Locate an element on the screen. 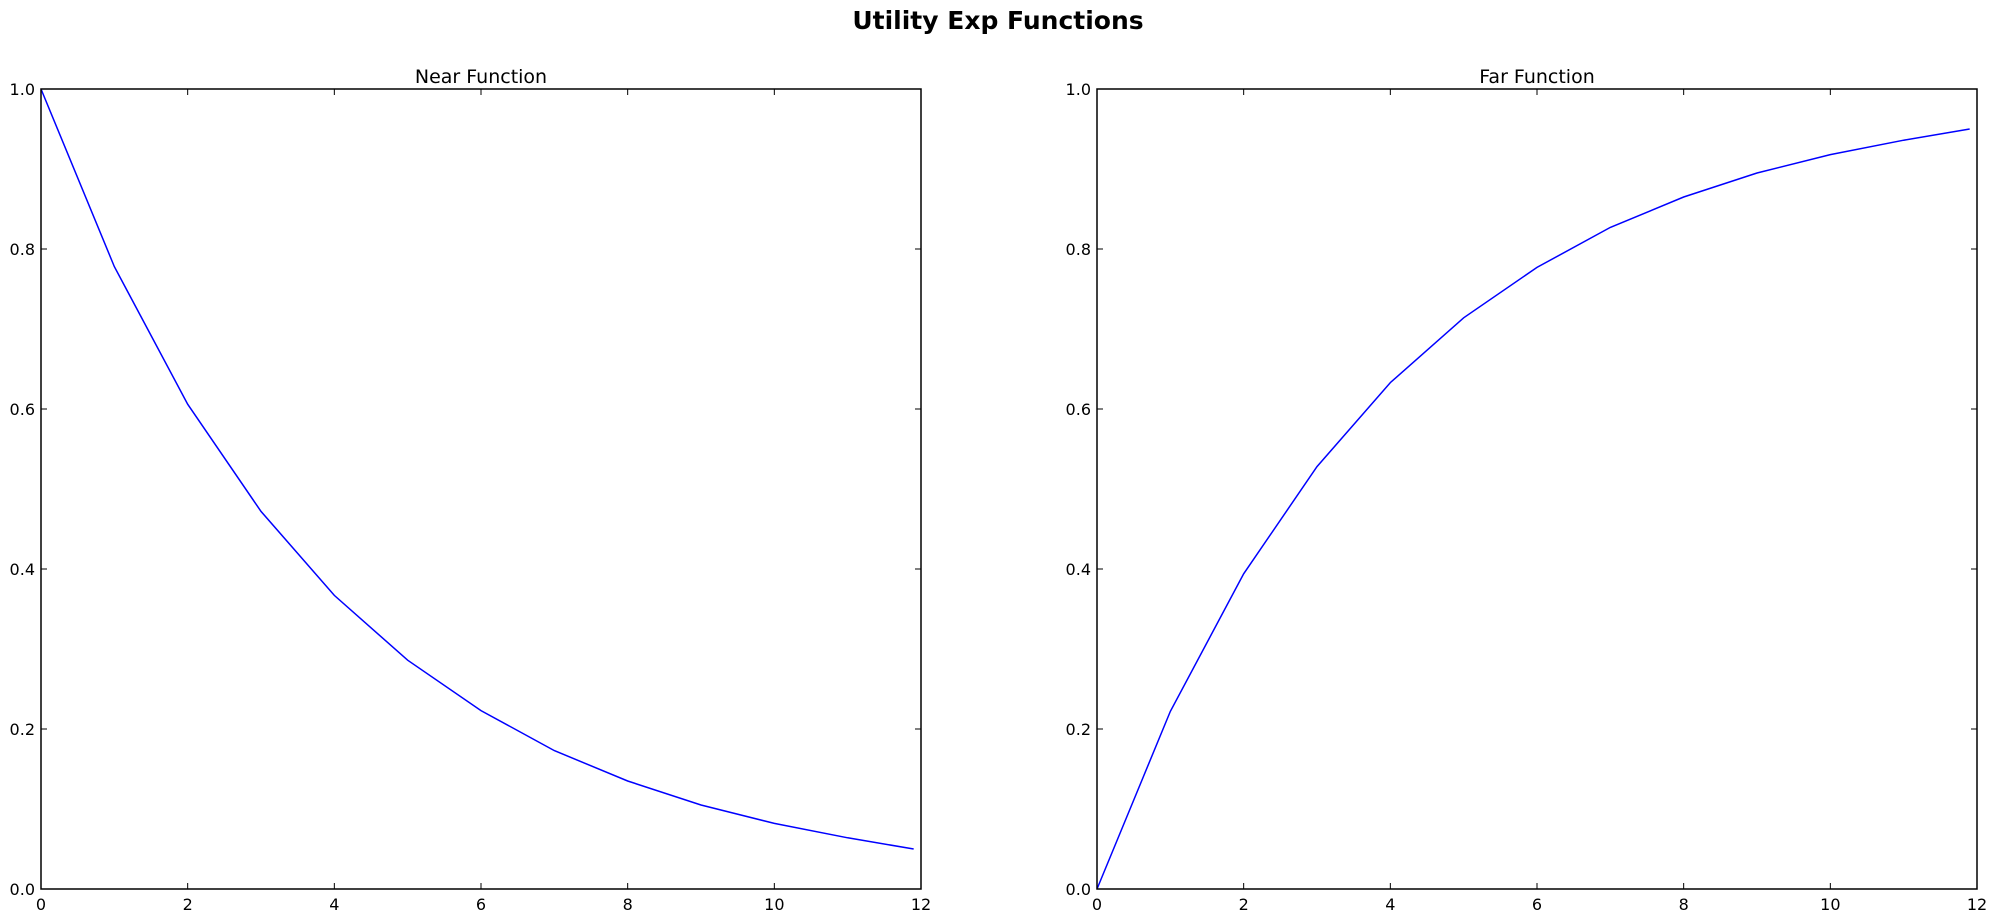  far-y-tick-label: 0.0 is located at coordinates (1078, 889).